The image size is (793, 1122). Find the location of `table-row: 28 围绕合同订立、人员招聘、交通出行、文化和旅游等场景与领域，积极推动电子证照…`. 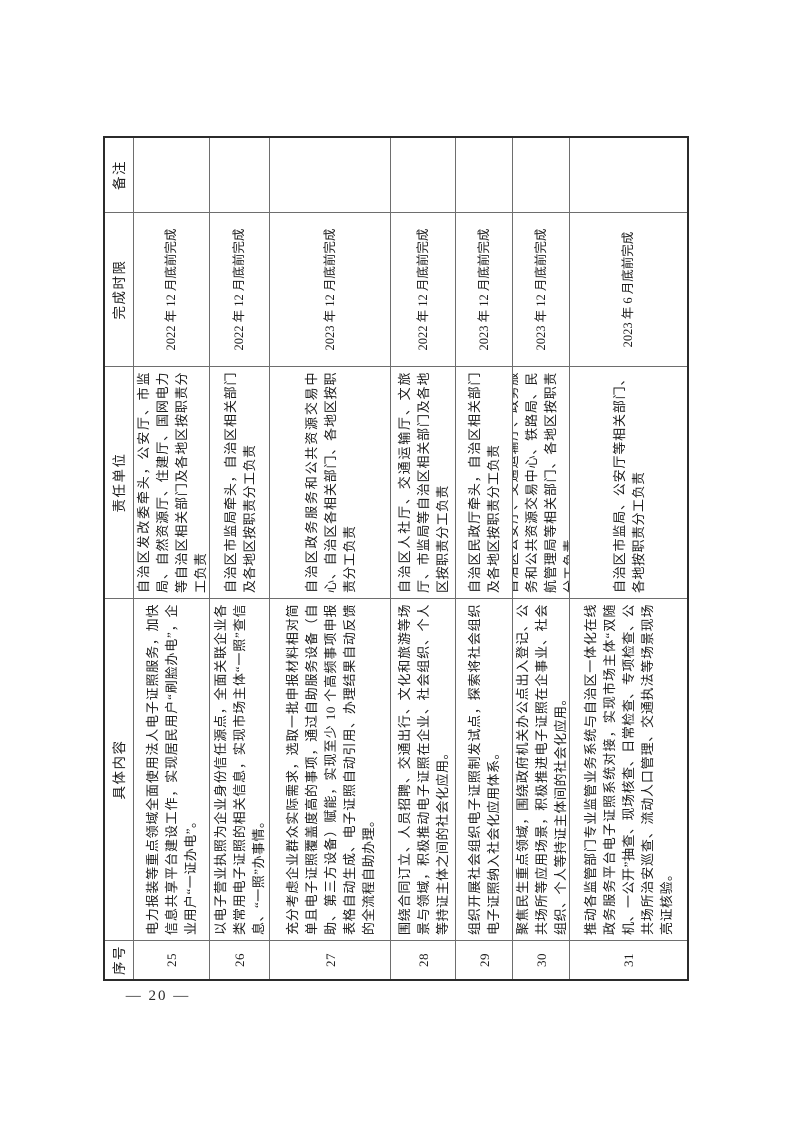

table-row: 28 围绕合同订立、人员招聘、交通出行、文化和旅游等场景与领域，积极推动电子证照… is located at coordinates (423, 558).